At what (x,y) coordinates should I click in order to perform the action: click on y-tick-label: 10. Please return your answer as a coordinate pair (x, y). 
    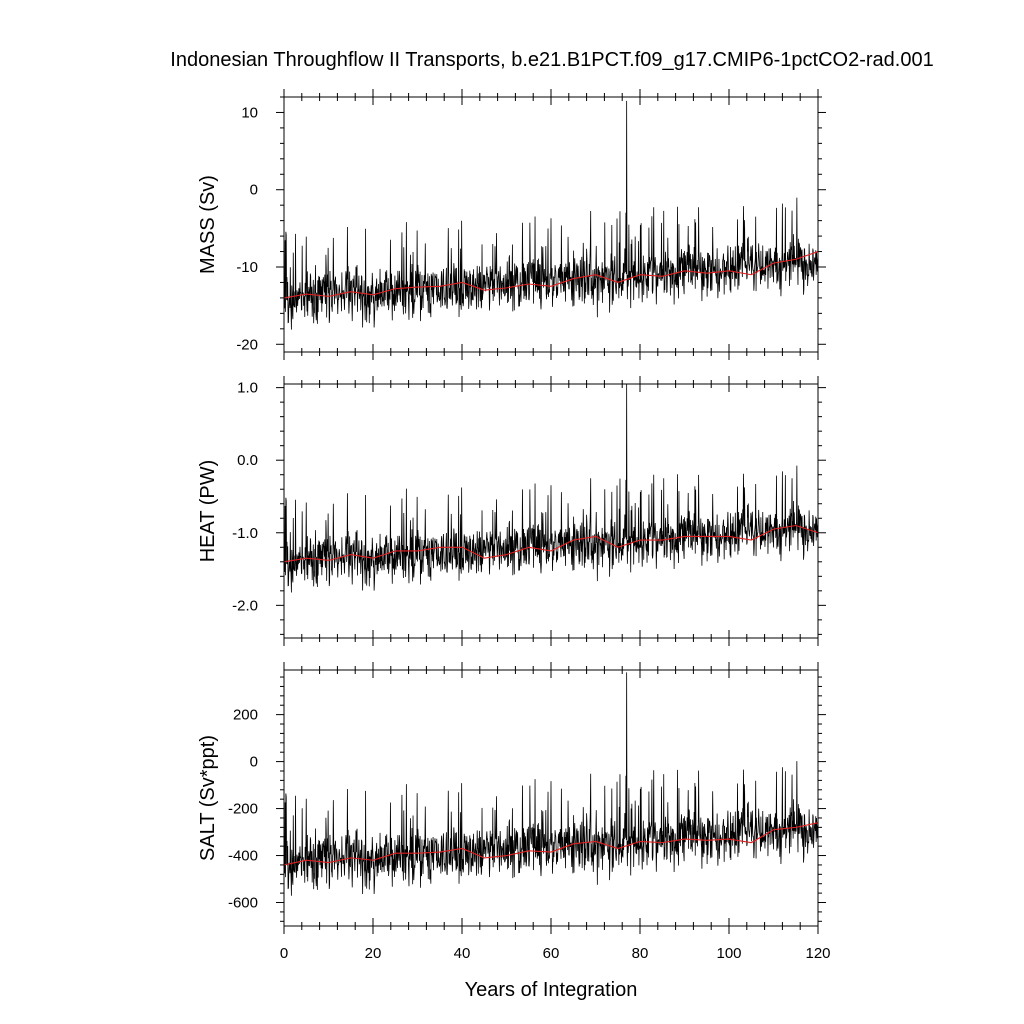
    Looking at the image, I should click on (249, 112).